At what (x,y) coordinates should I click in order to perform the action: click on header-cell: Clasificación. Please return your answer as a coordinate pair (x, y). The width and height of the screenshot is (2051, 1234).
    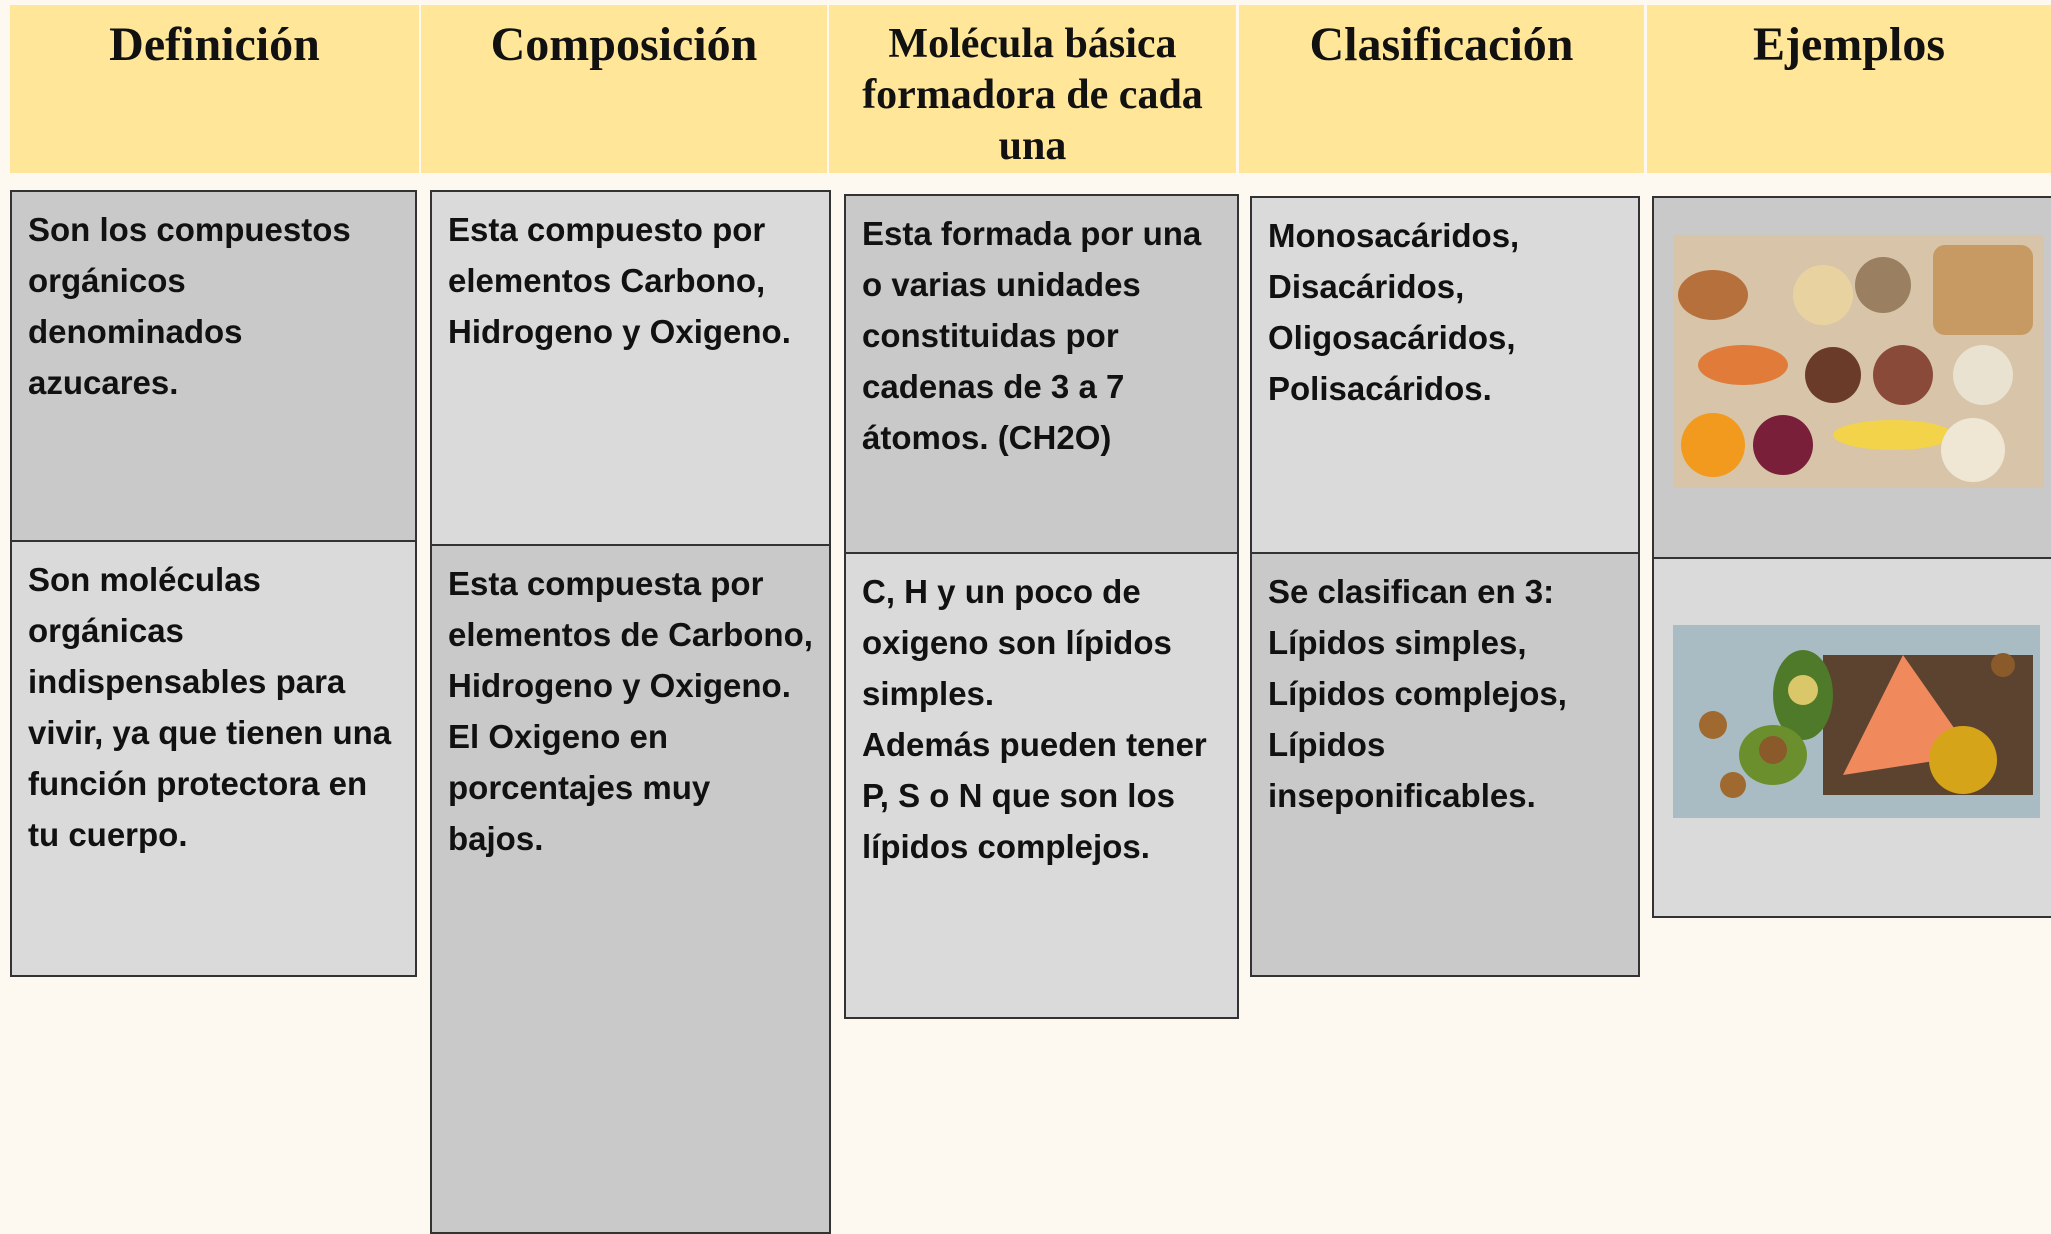
    Looking at the image, I should click on (1441, 89).